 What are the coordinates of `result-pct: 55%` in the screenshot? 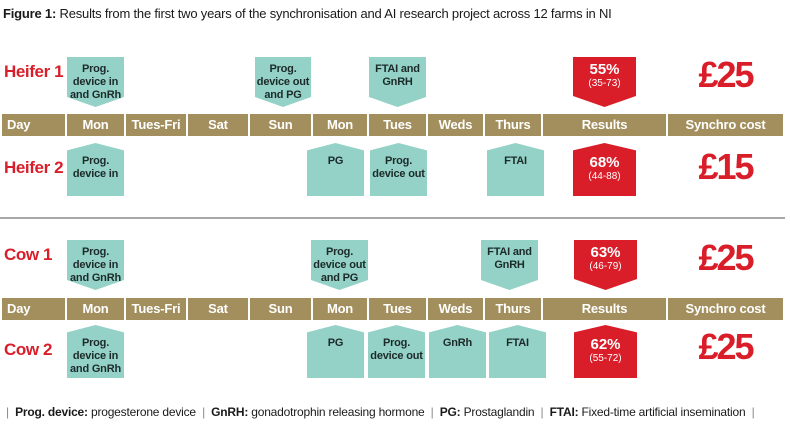 It's located at (604, 69).